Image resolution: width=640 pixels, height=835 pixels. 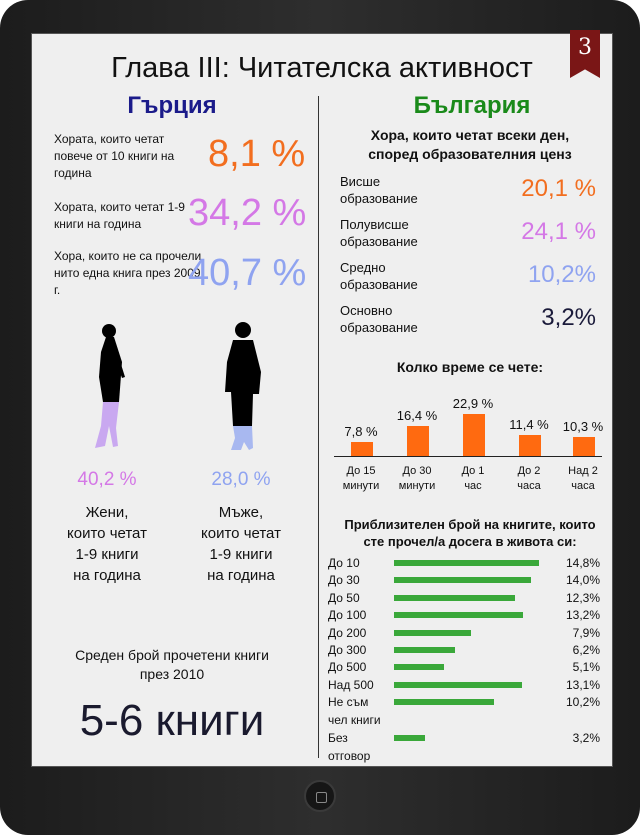 What do you see at coordinates (529, 479) in the screenshot?
I see `time-bar-label: До 2 часа` at bounding box center [529, 479].